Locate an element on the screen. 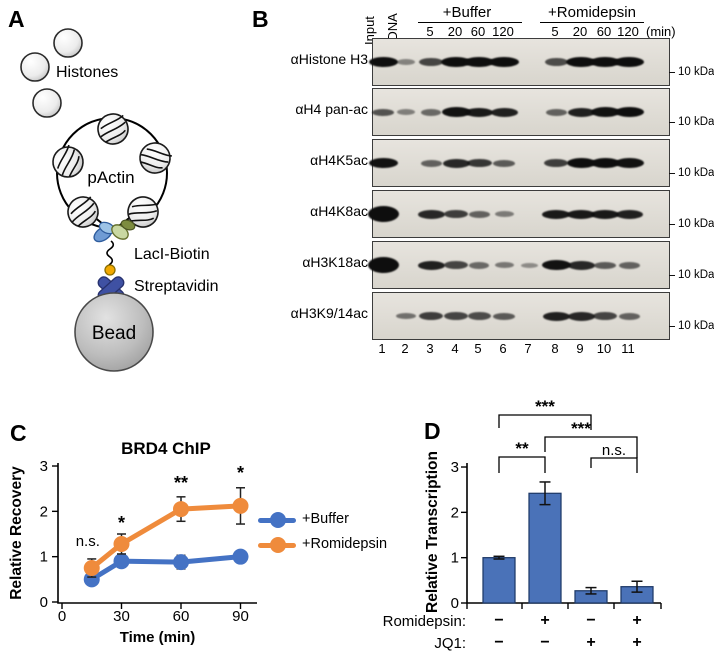 The height and width of the screenshot is (659, 714). lane-number: 3 is located at coordinates (430, 348).